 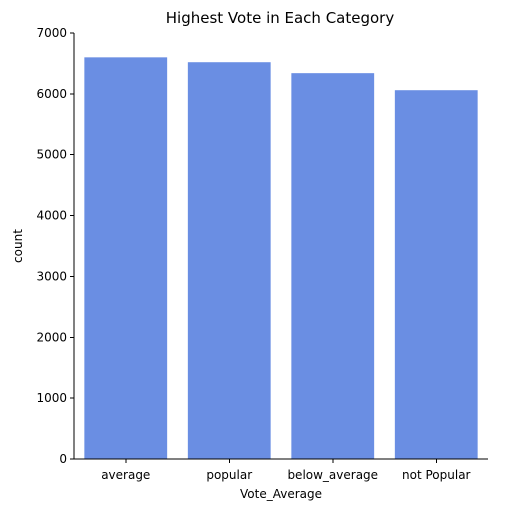 What do you see at coordinates (436, 475) in the screenshot?
I see `x-tick-label: not Popular` at bounding box center [436, 475].